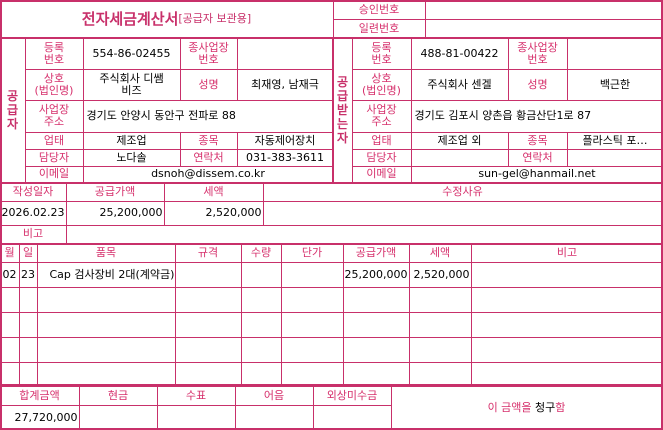 This screenshot has height=430, width=663. What do you see at coordinates (511, 407) in the screenshot?
I see `claim-prefix: 이 금액을` at bounding box center [511, 407].